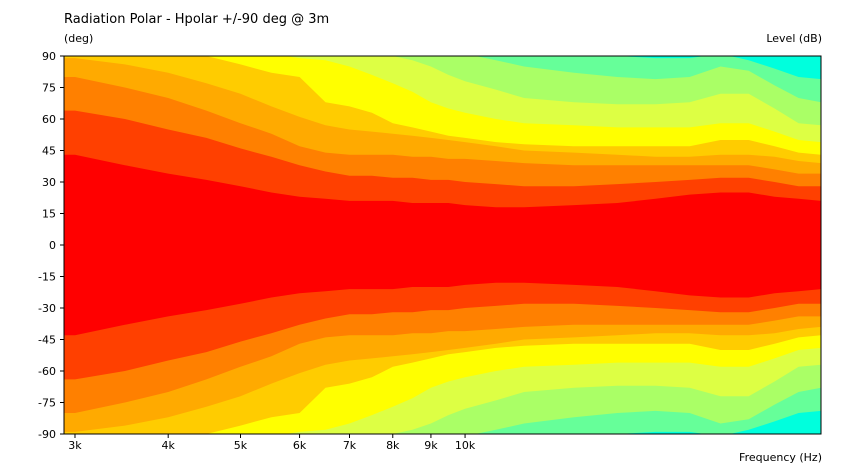  I want to click on y-tick-label: -30, so click(47, 308).